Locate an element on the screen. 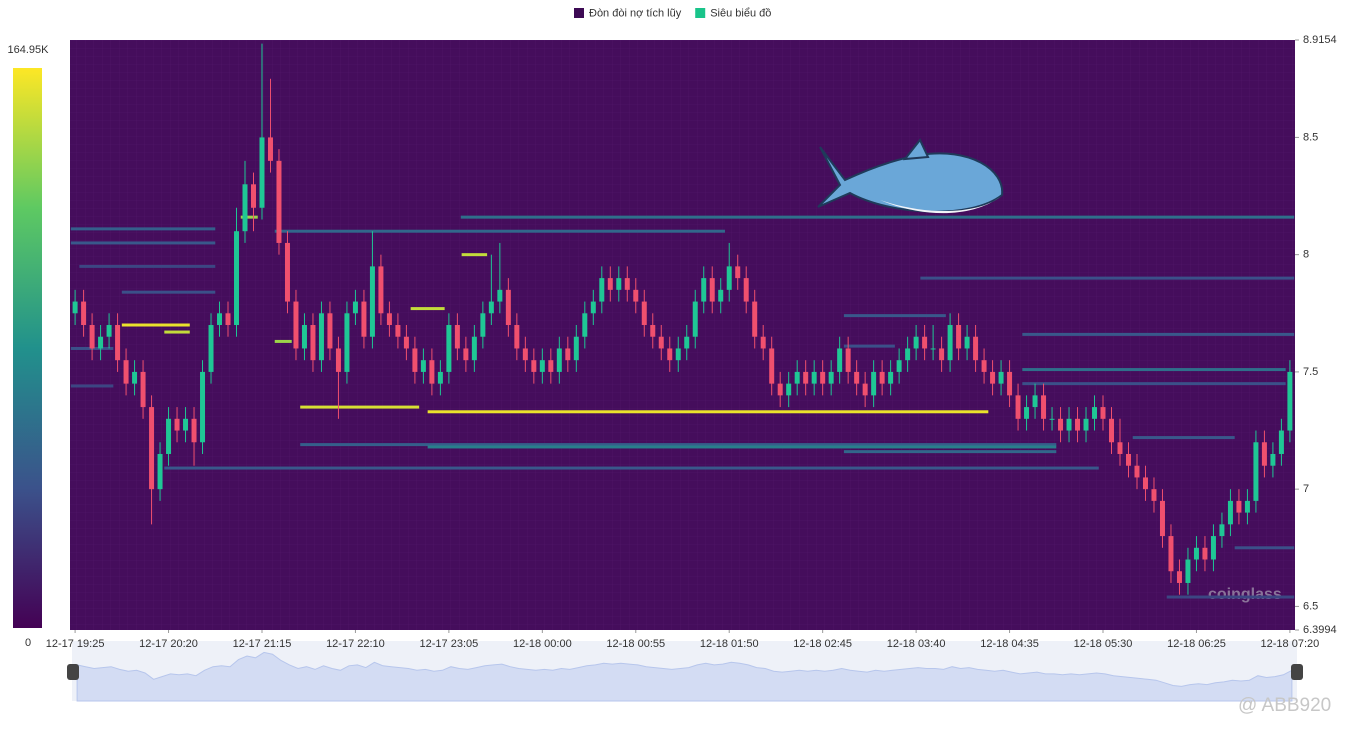  color-scale-label: 164.95K is located at coordinates (29, 50).